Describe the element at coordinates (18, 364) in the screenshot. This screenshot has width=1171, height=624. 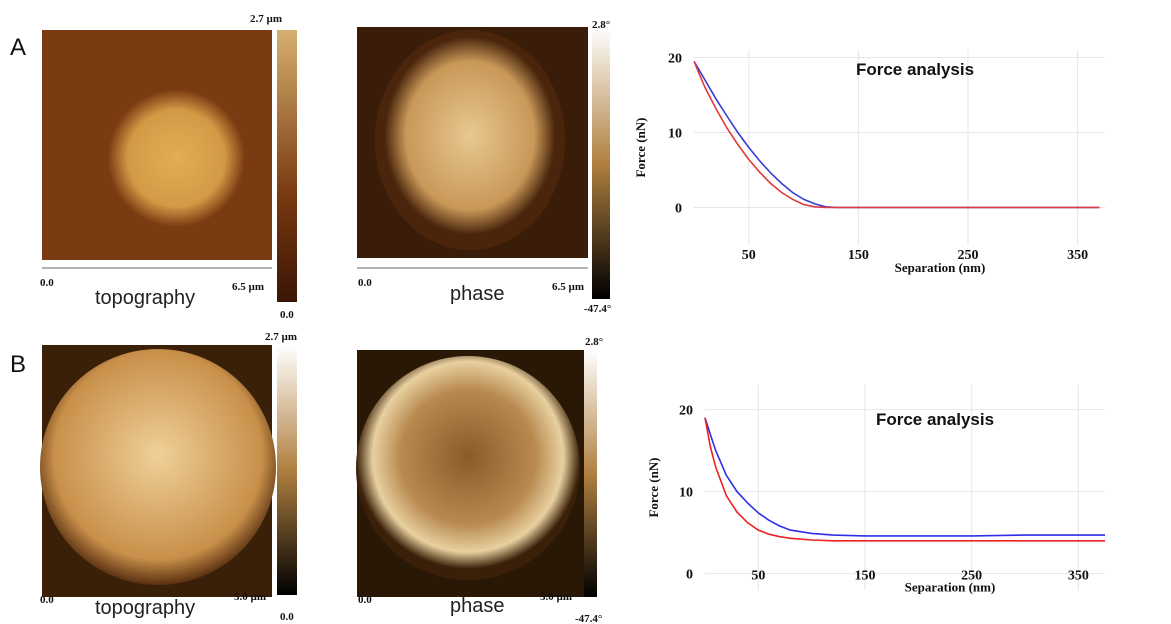
I see `panel-label: B` at that location.